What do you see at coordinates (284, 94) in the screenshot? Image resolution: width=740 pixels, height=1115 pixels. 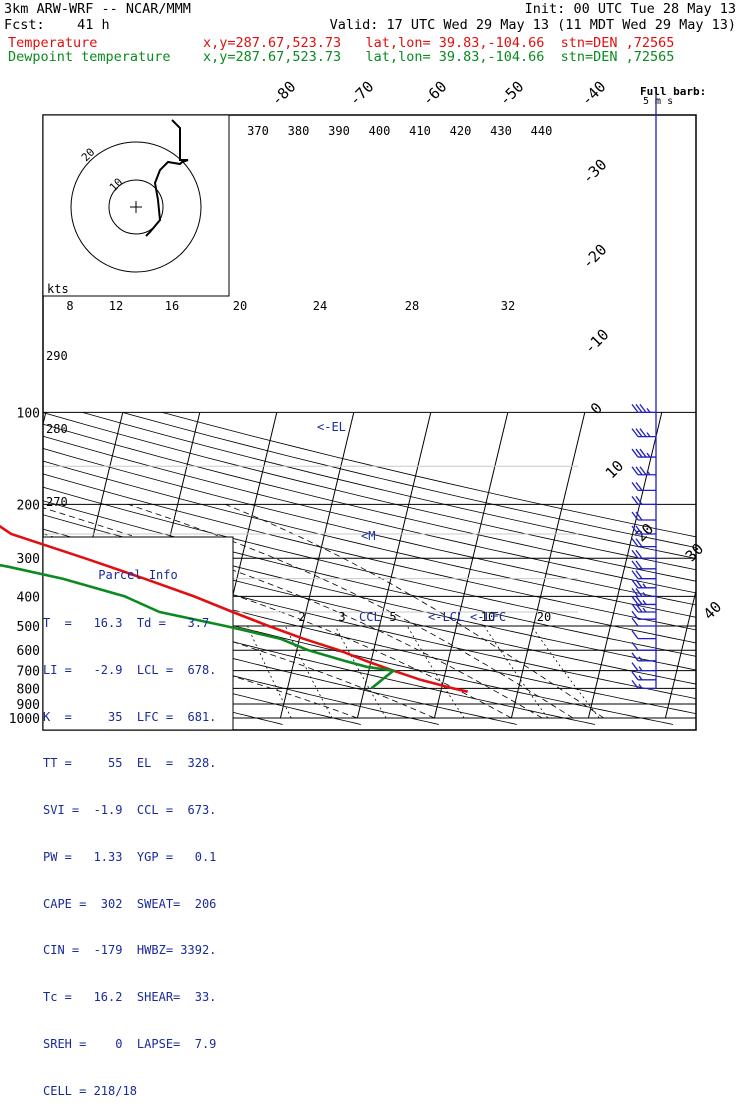 I see `isotherm-label: -80` at bounding box center [284, 94].